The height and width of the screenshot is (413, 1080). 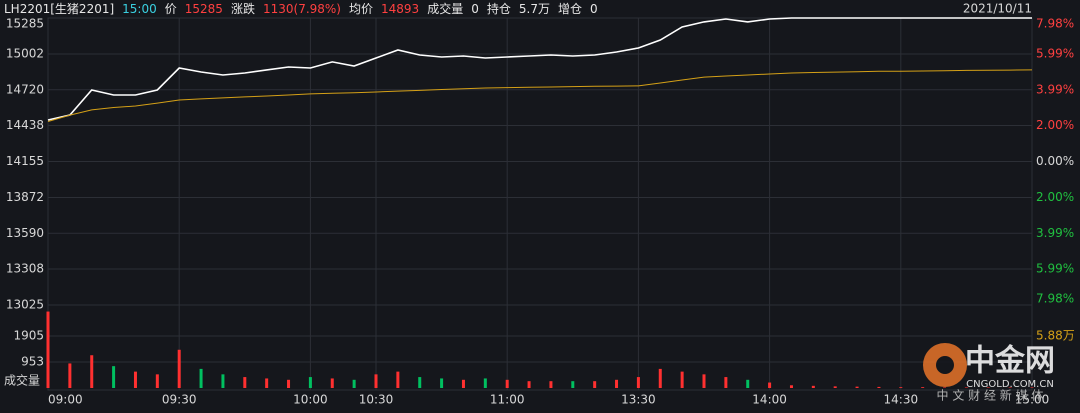 I want to click on y-axis-label: 成交量, so click(x=22, y=380).